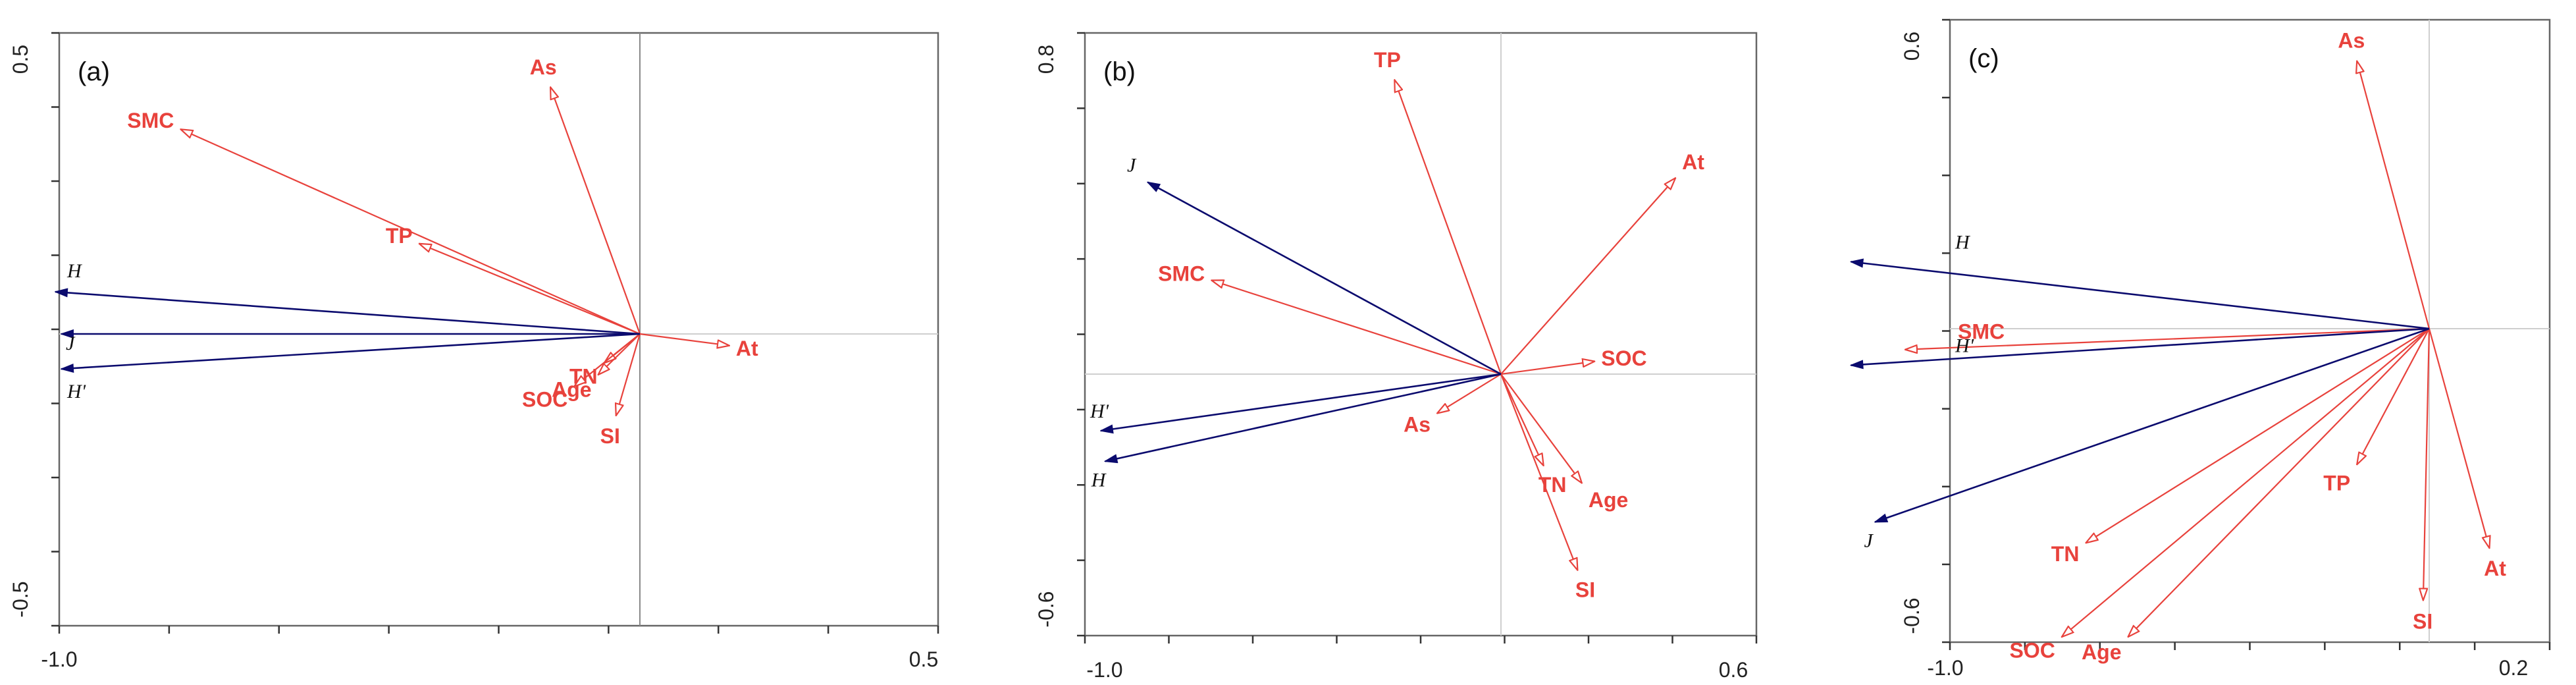 This screenshot has height=685, width=2576. Describe the element at coordinates (2513, 668) in the screenshot. I see `x-tick-label-right: 0.2` at that location.